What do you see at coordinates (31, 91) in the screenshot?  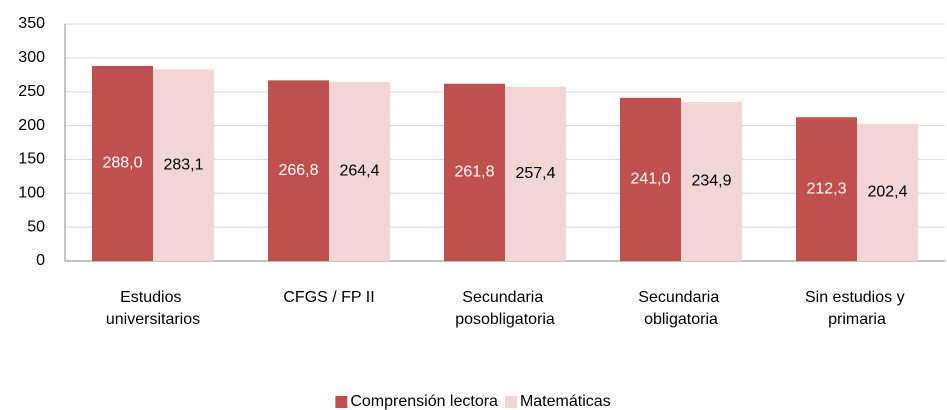 I see `y-tick-label: 250` at bounding box center [31, 91].